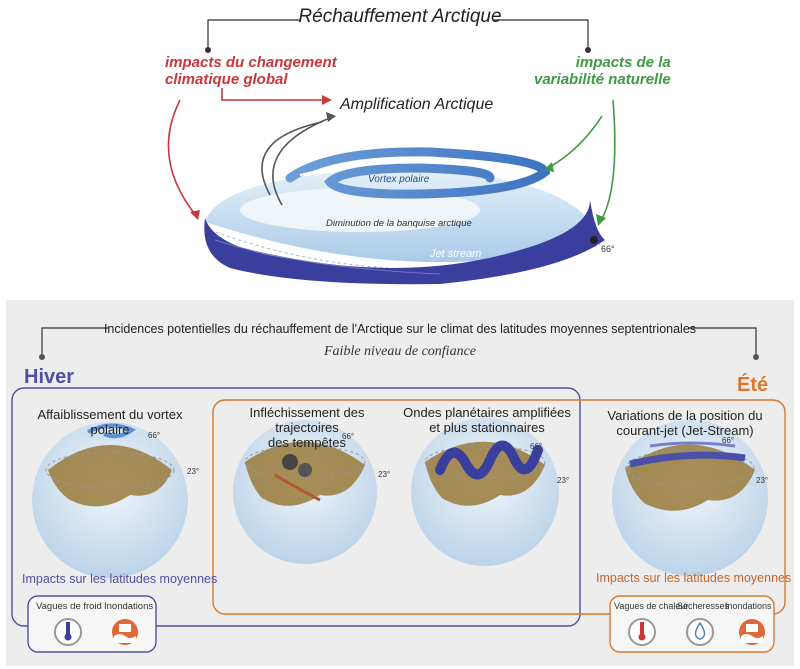 The image size is (800, 669). What do you see at coordinates (608, 249) in the screenshot?
I see `latitude-66-label: 66°` at bounding box center [608, 249].